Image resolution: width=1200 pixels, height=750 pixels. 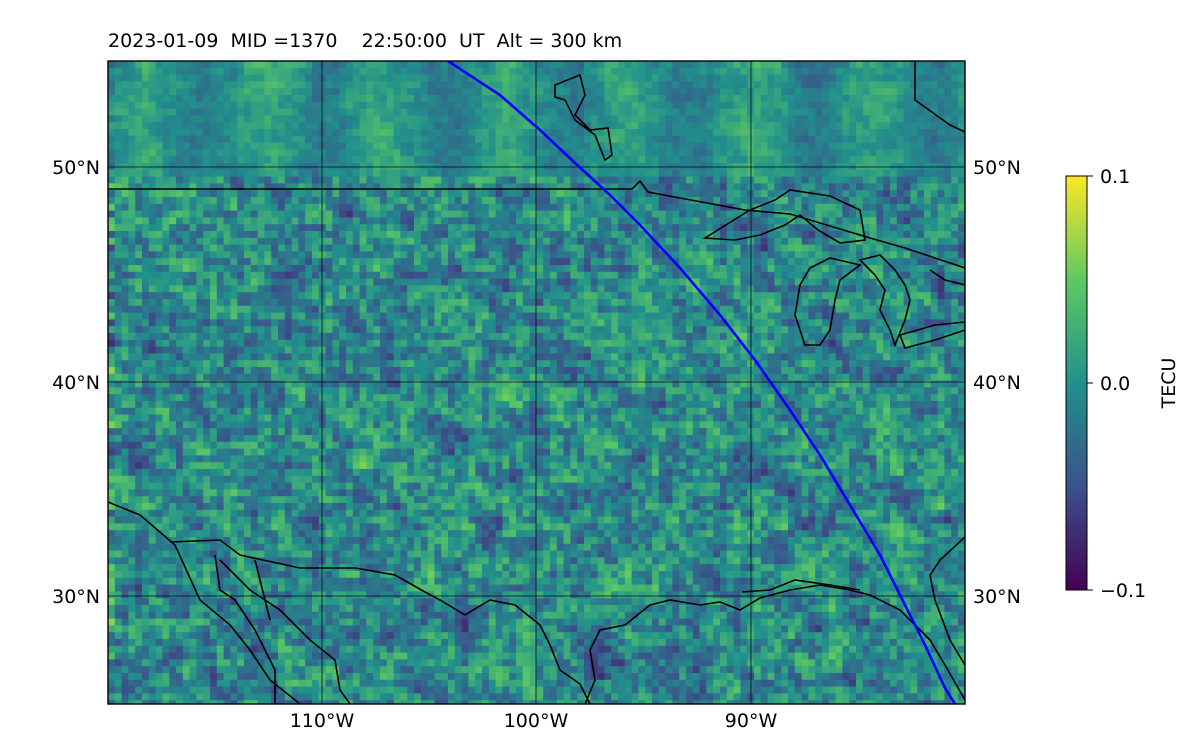 What do you see at coordinates (1169, 384) in the screenshot?
I see `colorbar-title: TECU` at bounding box center [1169, 384].